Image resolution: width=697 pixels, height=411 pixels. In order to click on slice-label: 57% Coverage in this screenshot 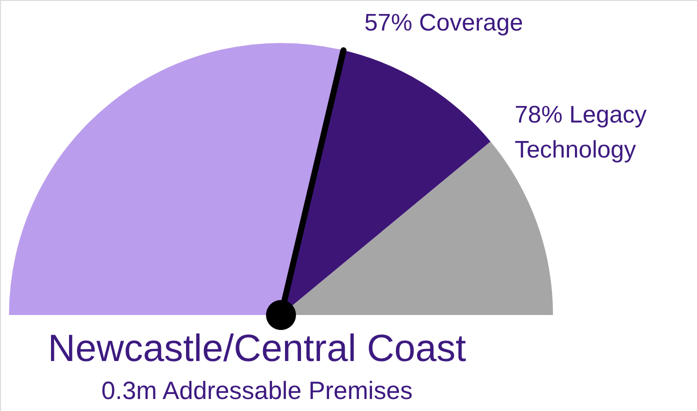, I will do `click(444, 23)`.